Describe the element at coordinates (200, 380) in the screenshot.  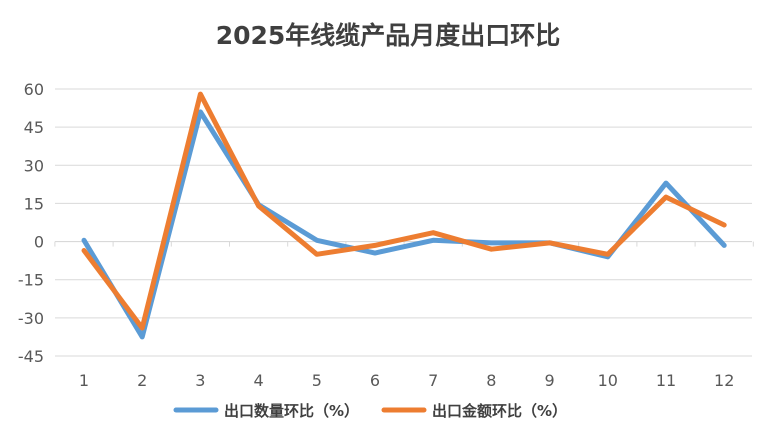
I see `x-tick-label: 3` at that location.